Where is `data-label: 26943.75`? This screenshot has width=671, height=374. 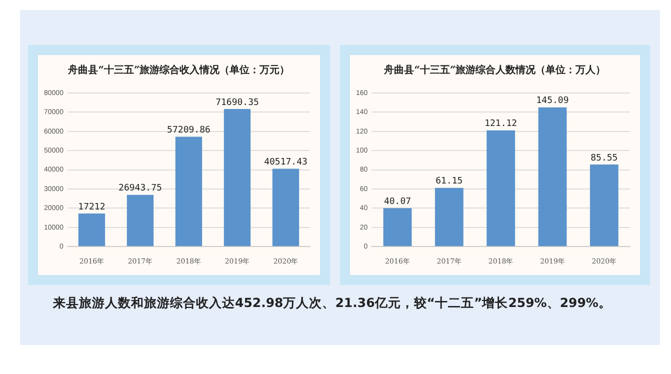 data-label: 26943.75 is located at coordinates (140, 189).